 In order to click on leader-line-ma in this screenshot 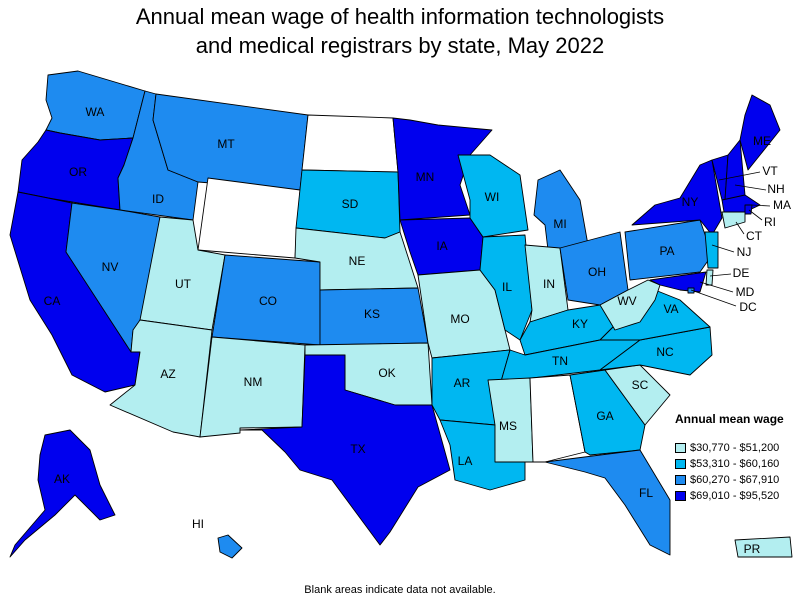, I will do `click(761, 205)`.